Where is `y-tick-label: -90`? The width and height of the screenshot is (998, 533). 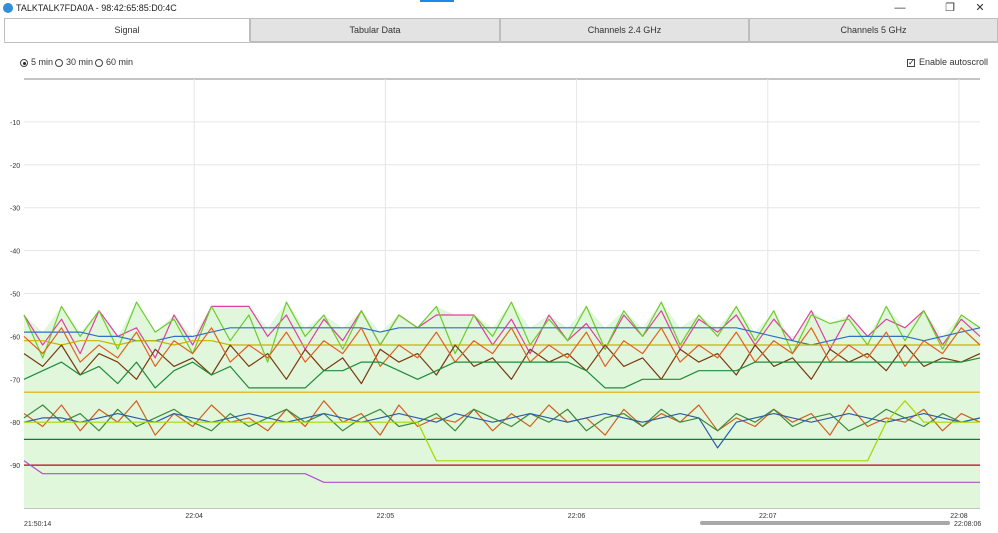
y-tick-label: -90 is located at coordinates (15, 466).